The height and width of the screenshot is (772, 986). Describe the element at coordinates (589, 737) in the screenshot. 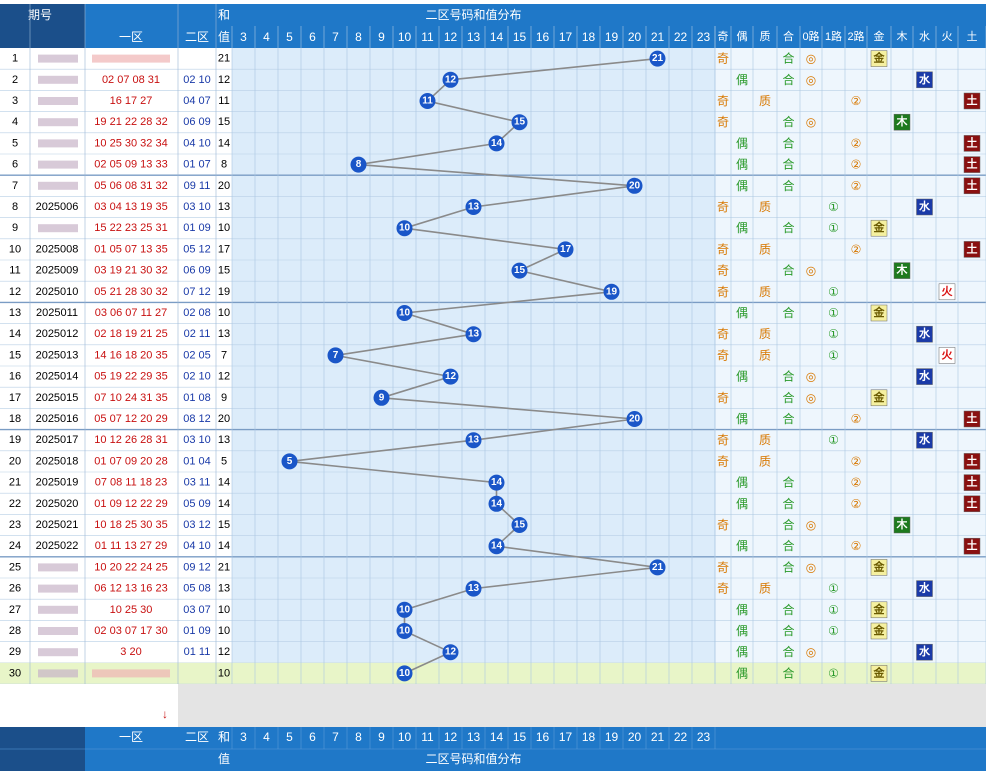

I see `sum-axis-tick-bottom: 18` at that location.